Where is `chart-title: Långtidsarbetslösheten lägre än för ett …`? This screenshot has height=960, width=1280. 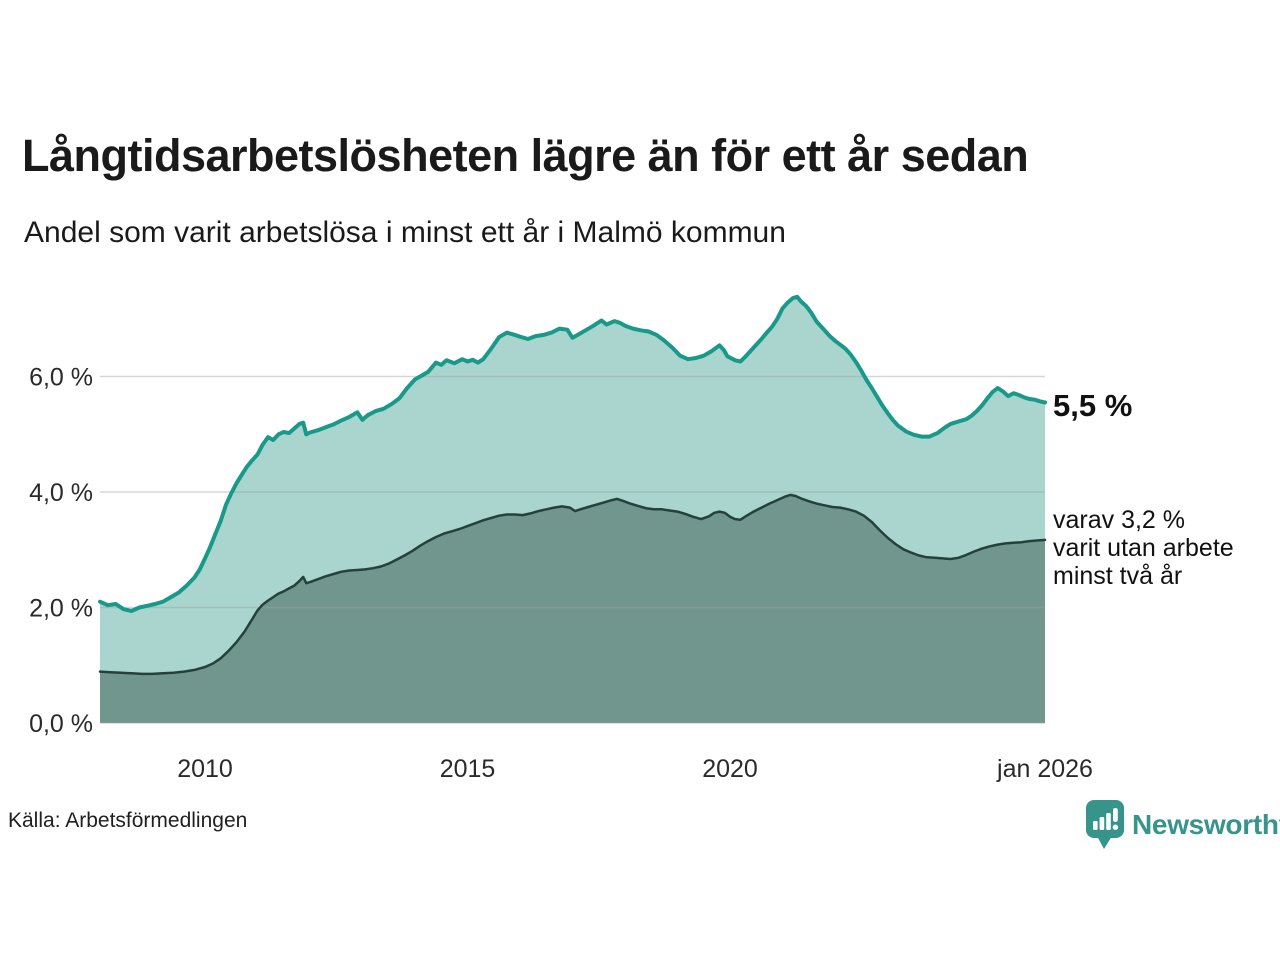
chart-title: Långtidsarbetslösheten lägre än för ett … is located at coordinates (525, 155).